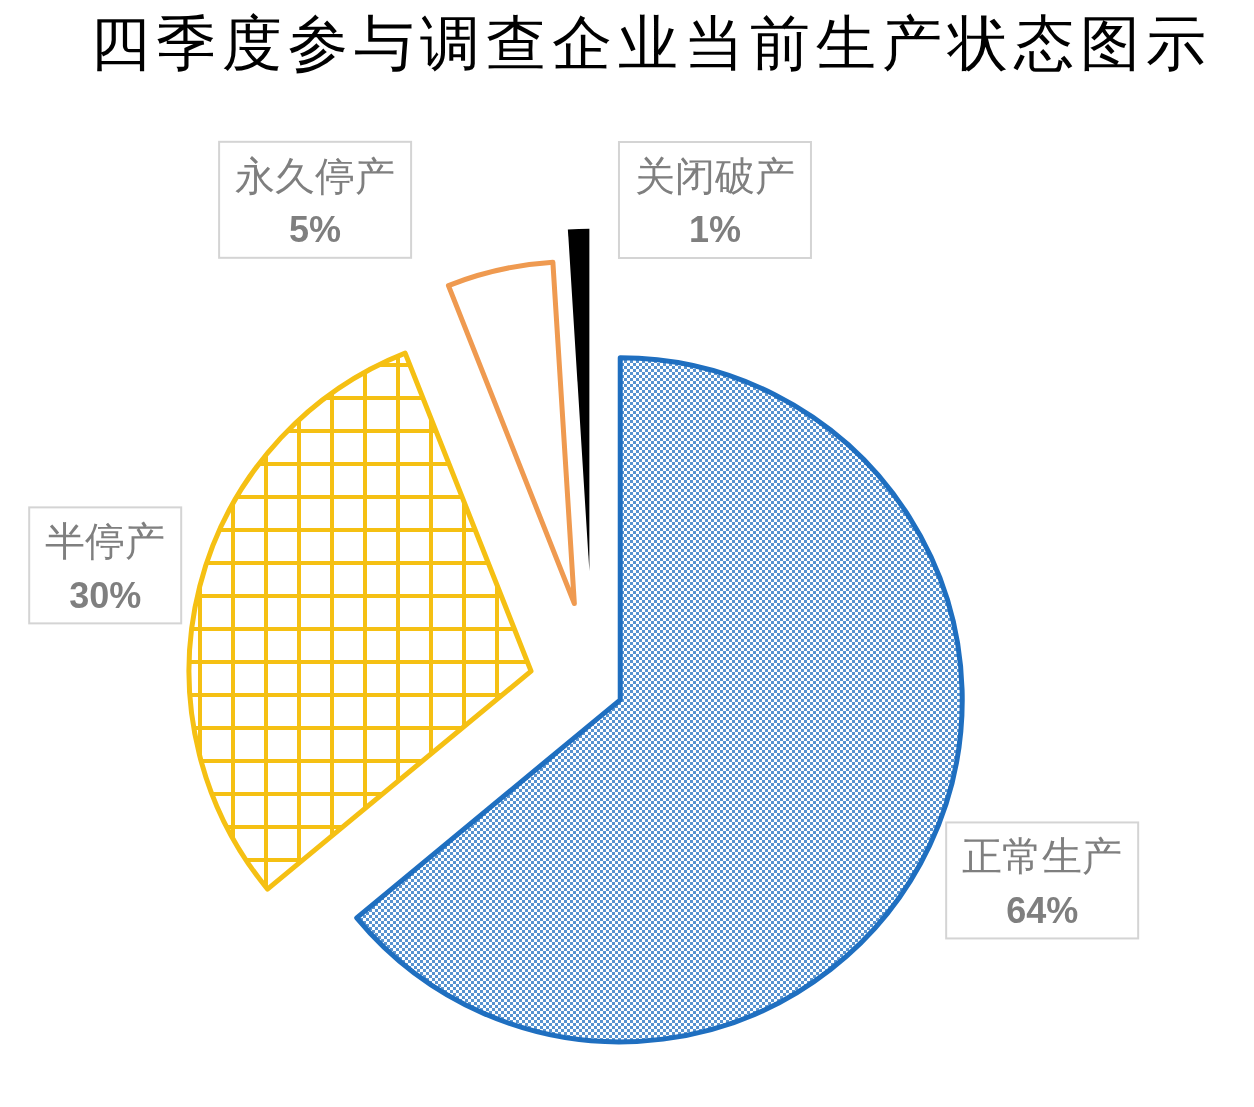 This screenshot has width=1254, height=1107. What do you see at coordinates (315, 175) in the screenshot?
I see `slice-label: 永久停产` at bounding box center [315, 175].